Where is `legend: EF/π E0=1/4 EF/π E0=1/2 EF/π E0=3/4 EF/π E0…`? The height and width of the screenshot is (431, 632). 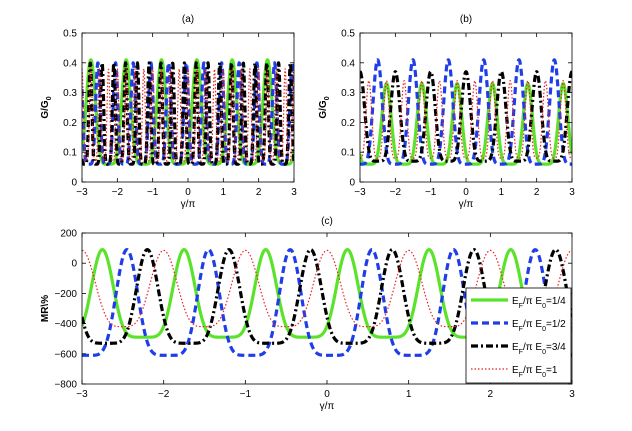
legend: EF/π E0=1/4 EF/π E0=1/2 EF/π E0=3/4 EF/π E0… is located at coordinates (518, 335).